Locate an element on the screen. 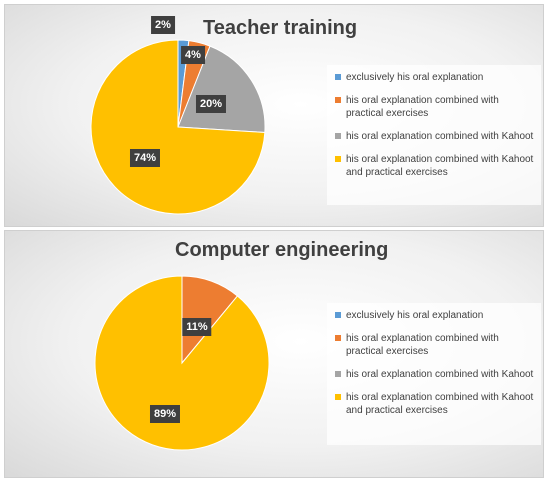 This screenshot has width=550, height=482. data-label: 2% is located at coordinates (163, 25).